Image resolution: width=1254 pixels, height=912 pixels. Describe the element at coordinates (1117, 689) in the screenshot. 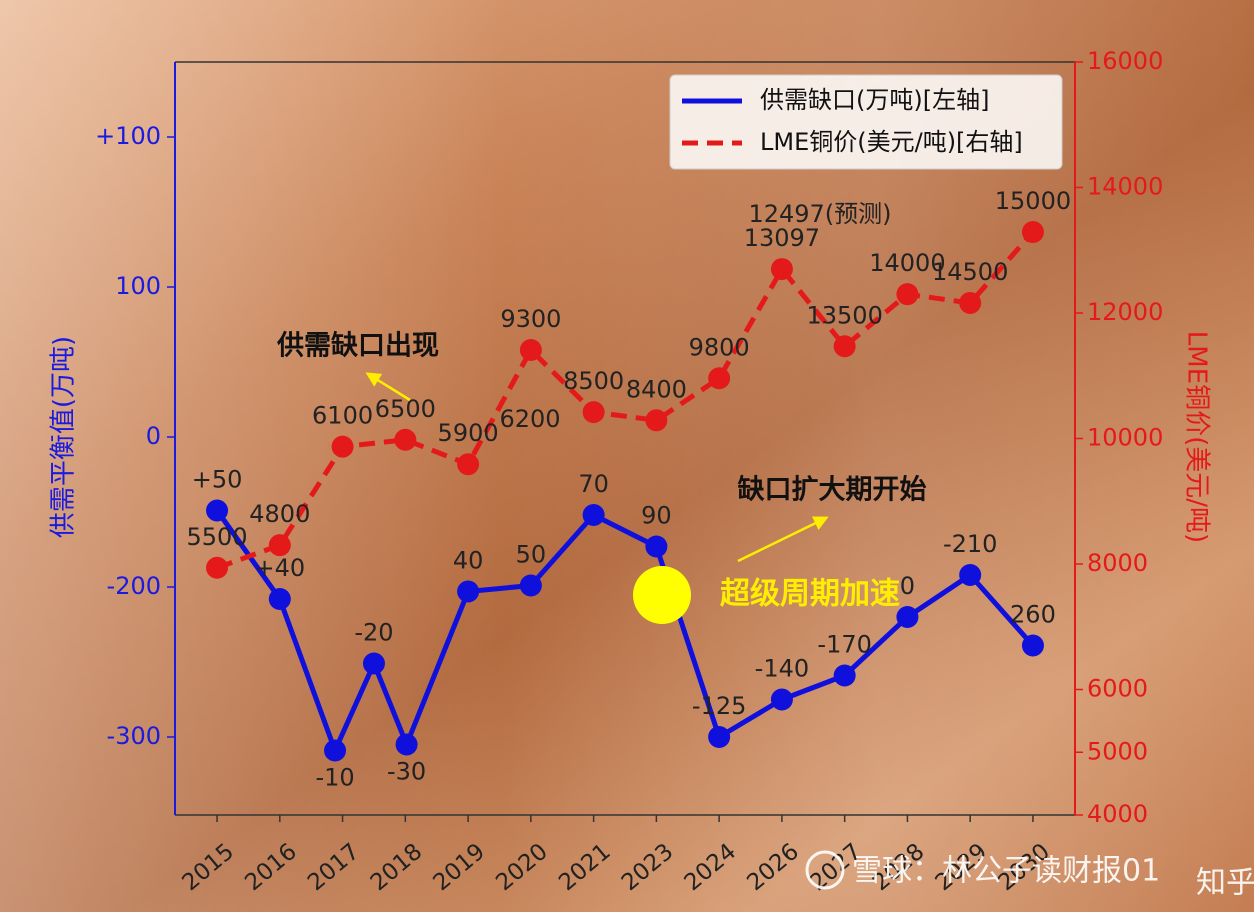

I see `y2-tick-label: 6000` at that location.